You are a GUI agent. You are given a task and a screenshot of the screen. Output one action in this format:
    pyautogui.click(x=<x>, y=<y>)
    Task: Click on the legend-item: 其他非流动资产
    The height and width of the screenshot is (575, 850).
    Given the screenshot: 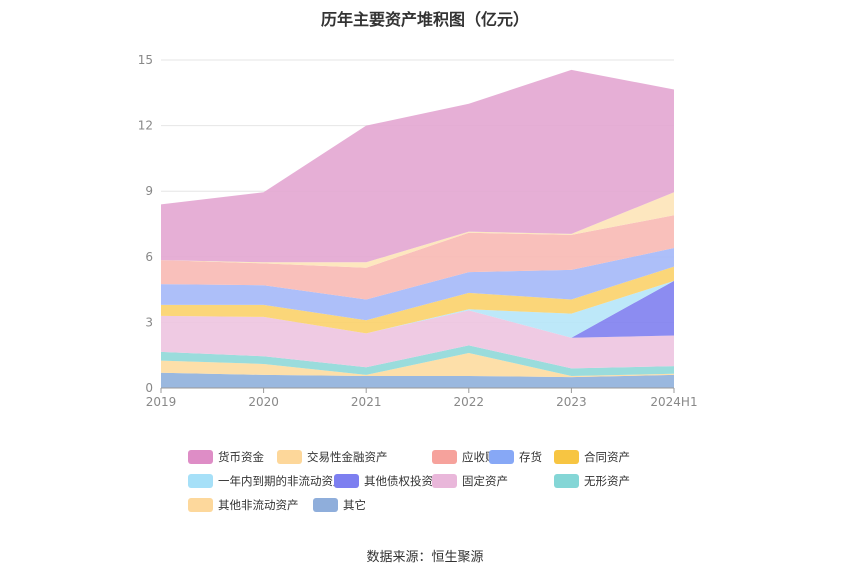 What is the action you would take?
    pyautogui.click(x=243, y=505)
    